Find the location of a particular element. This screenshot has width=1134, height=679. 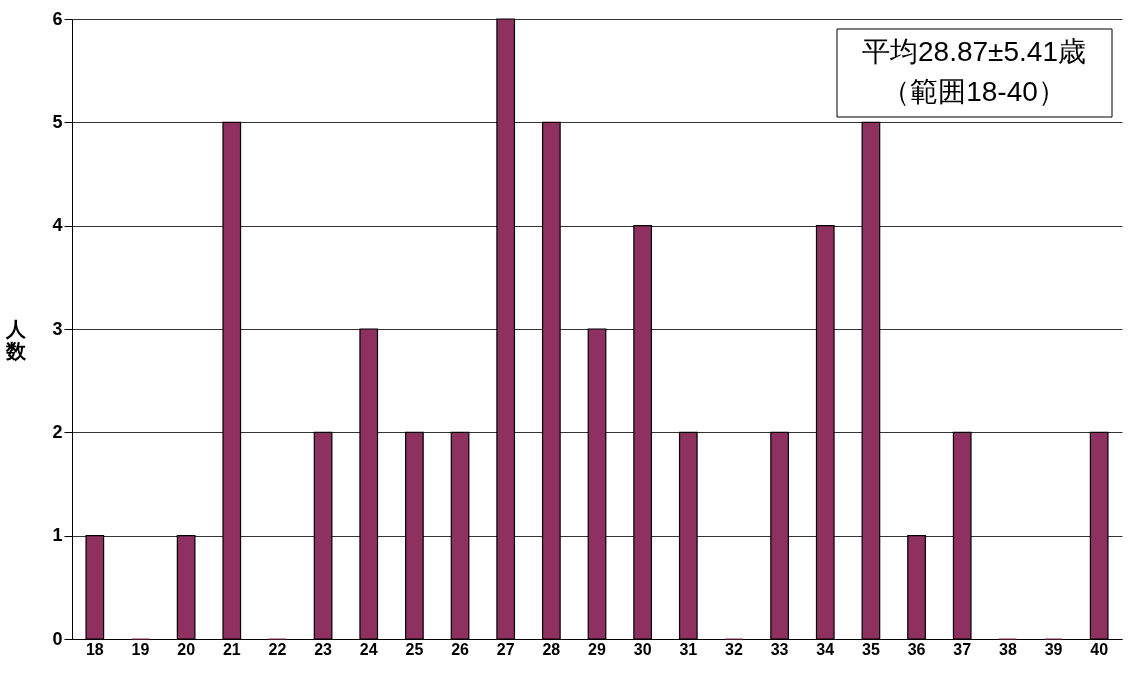

annotation: 平均28.87±5.41歳 is located at coordinates (974, 51).